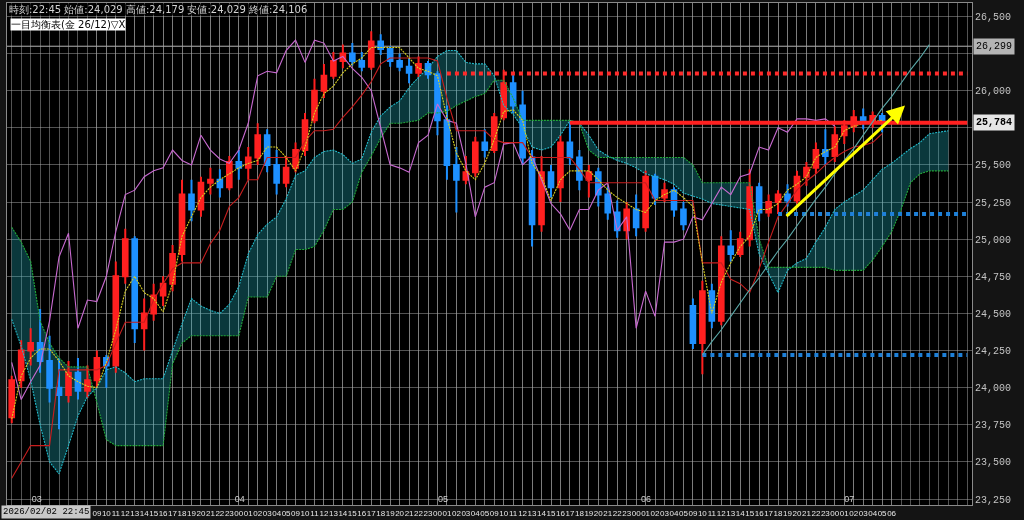  What do you see at coordinates (993, 92) in the screenshot?
I see `y-tick-label: 26,000` at bounding box center [993, 92].